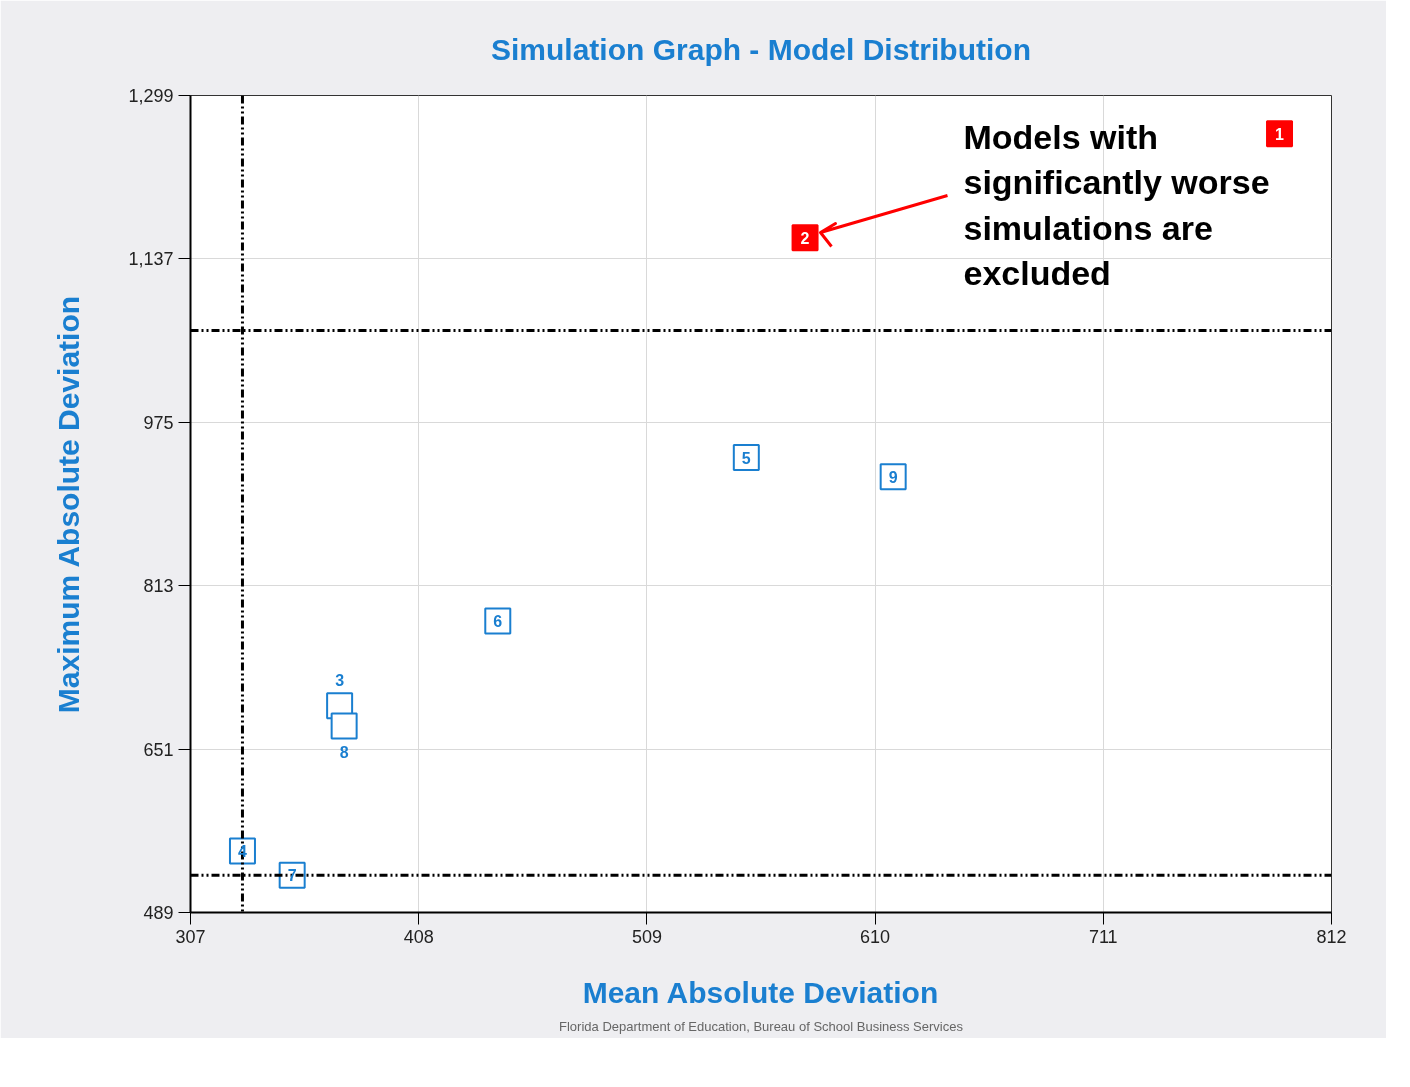 The width and height of the screenshot is (1410, 1087). I want to click on series-label: 1, so click(1280, 134).